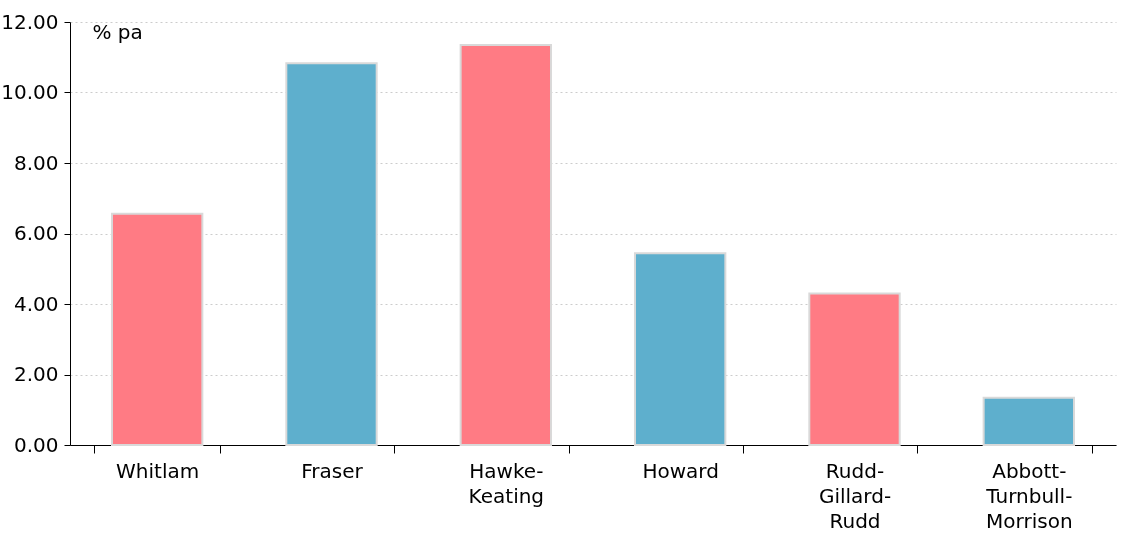  What do you see at coordinates (30, 21) in the screenshot?
I see `y-tick-label: 12.00` at bounding box center [30, 21].